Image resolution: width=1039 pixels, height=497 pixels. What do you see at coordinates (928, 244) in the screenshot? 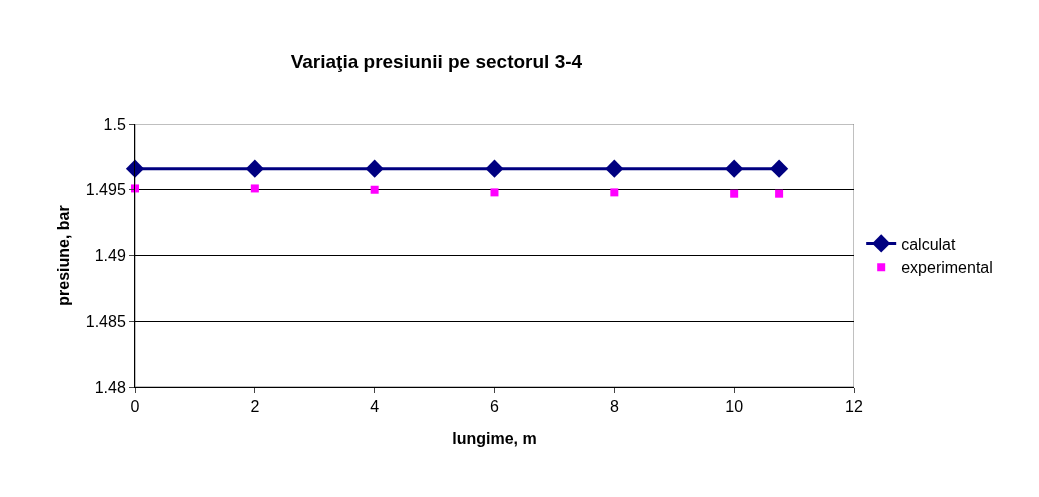
I see `legend-label: calculat` at bounding box center [928, 244].